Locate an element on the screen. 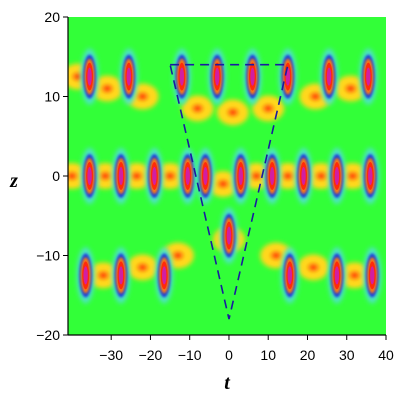 The height and width of the screenshot is (400, 400). x-tick-label: 40 is located at coordinates (386, 355).